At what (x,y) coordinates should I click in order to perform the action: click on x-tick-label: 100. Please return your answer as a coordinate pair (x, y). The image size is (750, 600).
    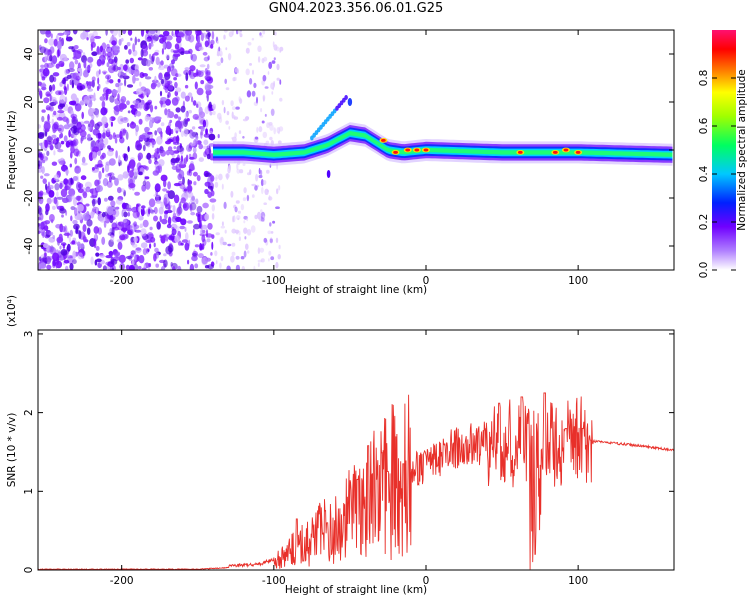
    Looking at the image, I should click on (578, 281).